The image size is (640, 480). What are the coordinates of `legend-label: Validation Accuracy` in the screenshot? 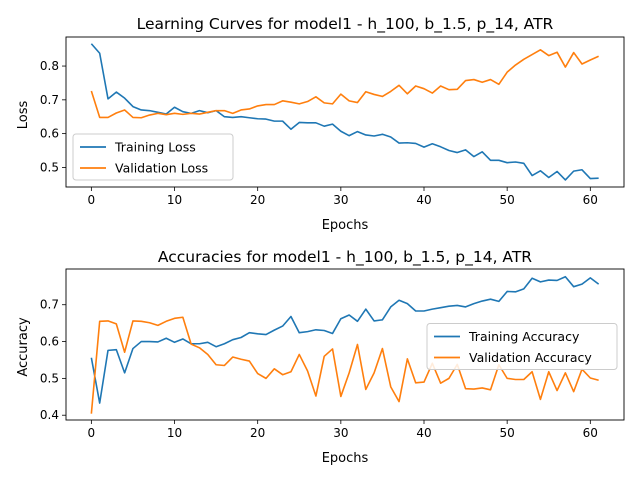 It's located at (530, 357).